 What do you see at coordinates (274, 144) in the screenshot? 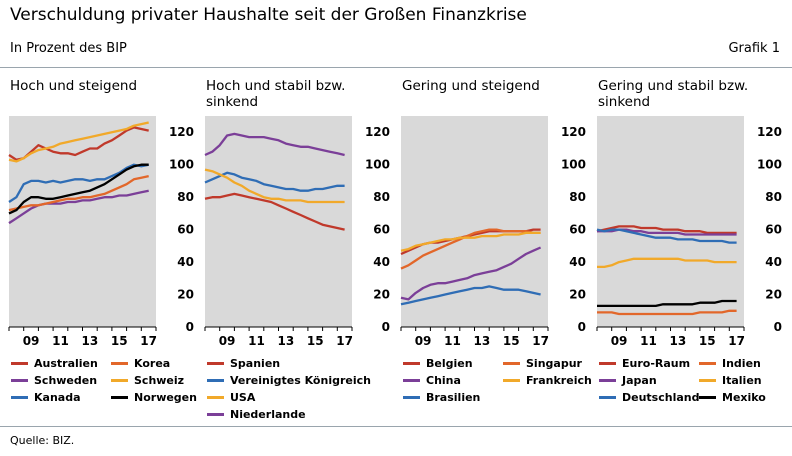
I see `series-line-niederlande` at bounding box center [274, 144].